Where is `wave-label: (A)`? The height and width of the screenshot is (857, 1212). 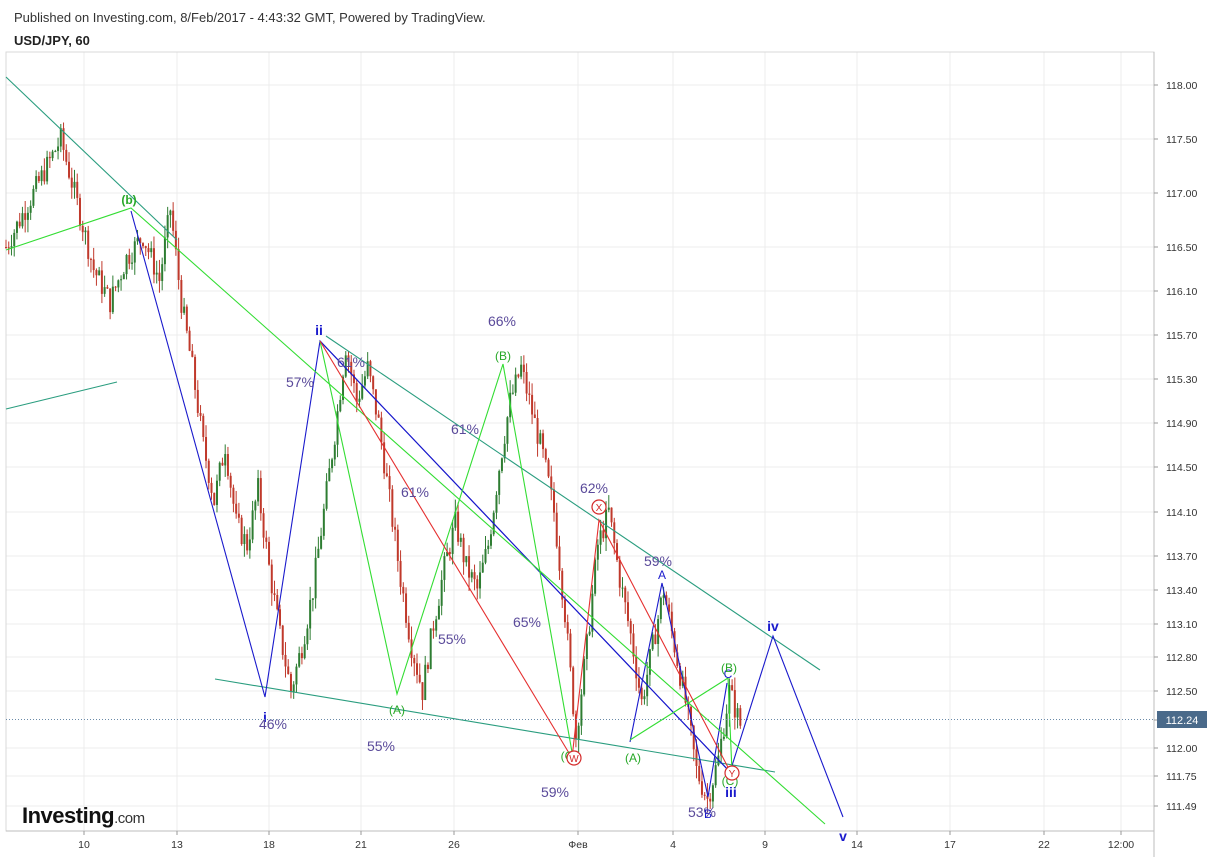
wave-label: (A) is located at coordinates (397, 710).